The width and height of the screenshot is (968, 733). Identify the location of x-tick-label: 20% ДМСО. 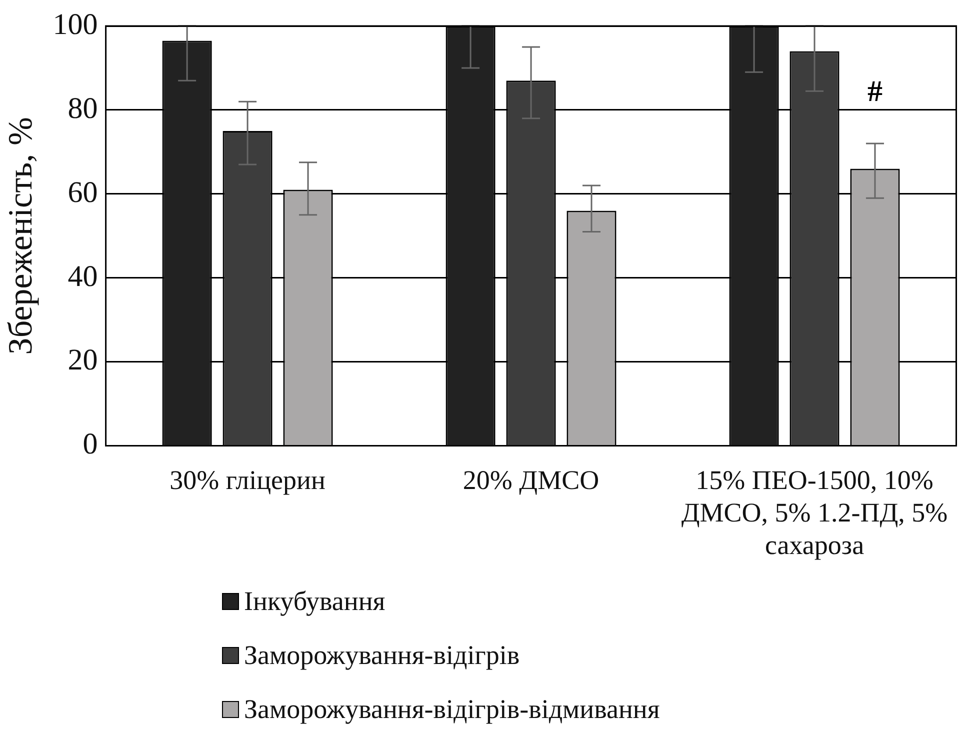
(531, 480).